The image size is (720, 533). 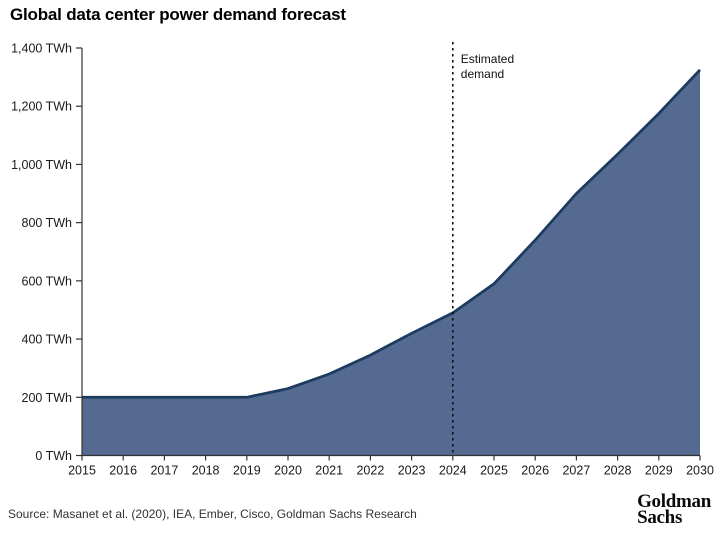 What do you see at coordinates (412, 471) in the screenshot?
I see `x-tick-label: 2023` at bounding box center [412, 471].